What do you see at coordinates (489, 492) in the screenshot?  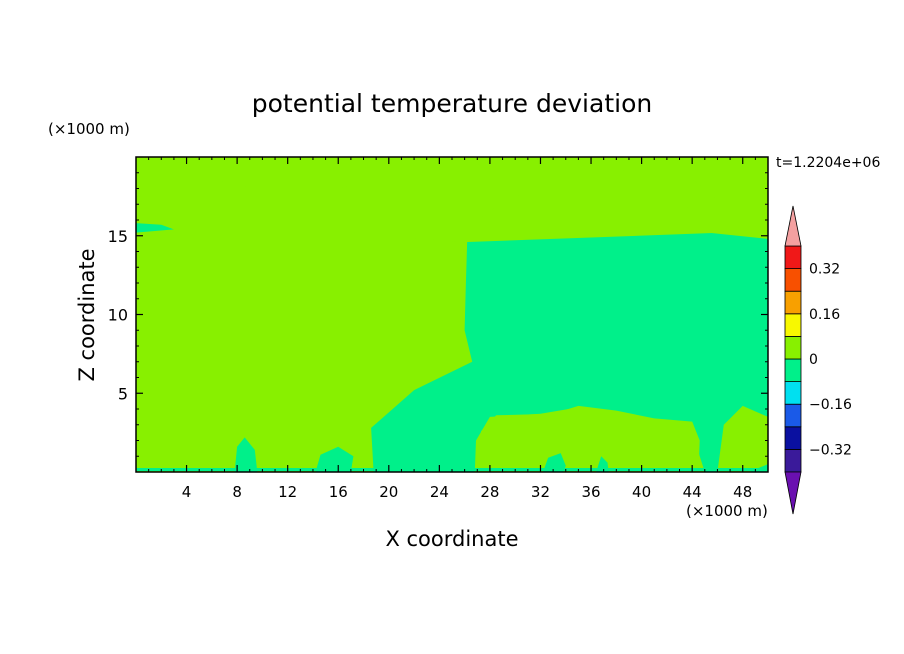 I see `x-tick-label: 28` at bounding box center [489, 492].